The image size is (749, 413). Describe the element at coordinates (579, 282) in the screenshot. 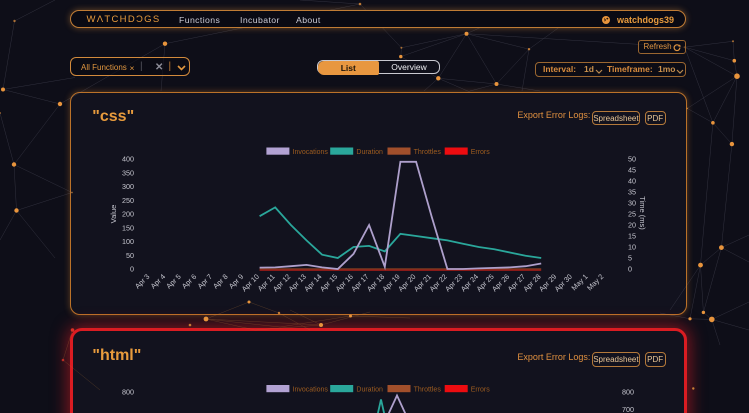

I see `svg-text: May 1` at that location.